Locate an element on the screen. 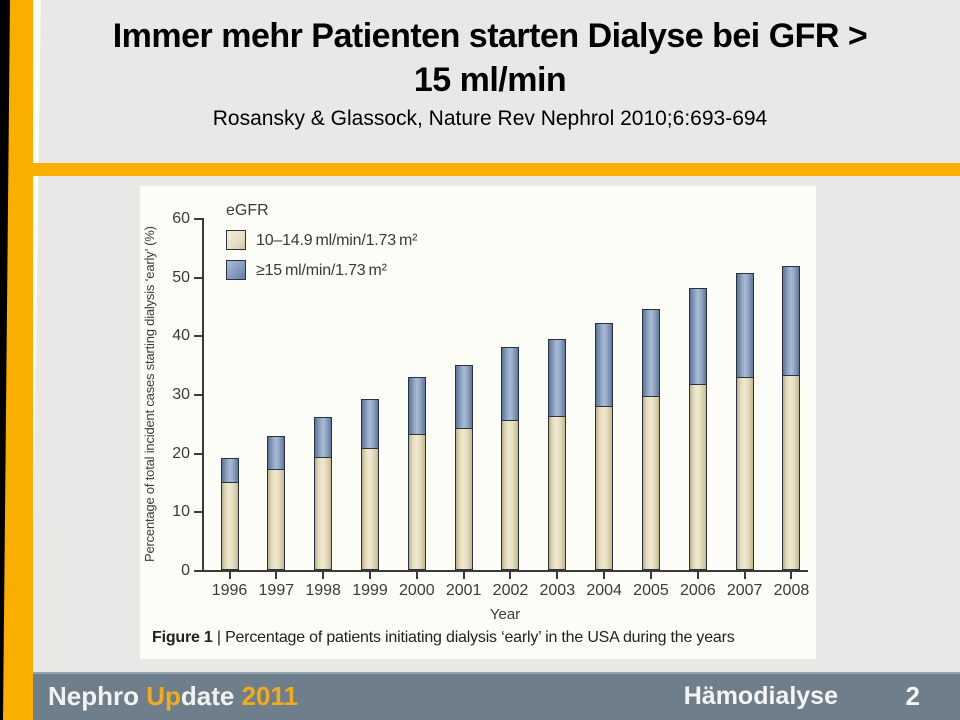 Image resolution: width=960 pixels, height=720 pixels. legend-label-blue: ≥15 ml/min/1.73 m² is located at coordinates (321, 270).